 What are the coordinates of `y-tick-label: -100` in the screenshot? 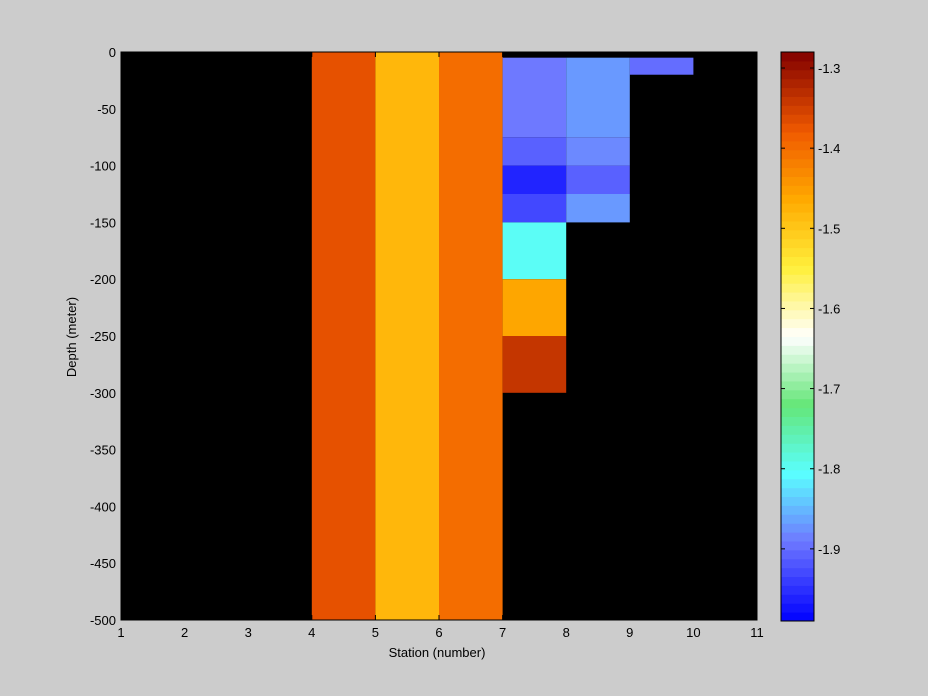 It's located at (103, 166).